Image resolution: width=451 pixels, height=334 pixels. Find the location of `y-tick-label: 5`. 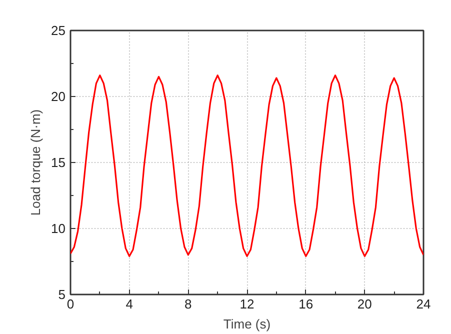

y-tick-label: 5 is located at coordinates (62, 294).